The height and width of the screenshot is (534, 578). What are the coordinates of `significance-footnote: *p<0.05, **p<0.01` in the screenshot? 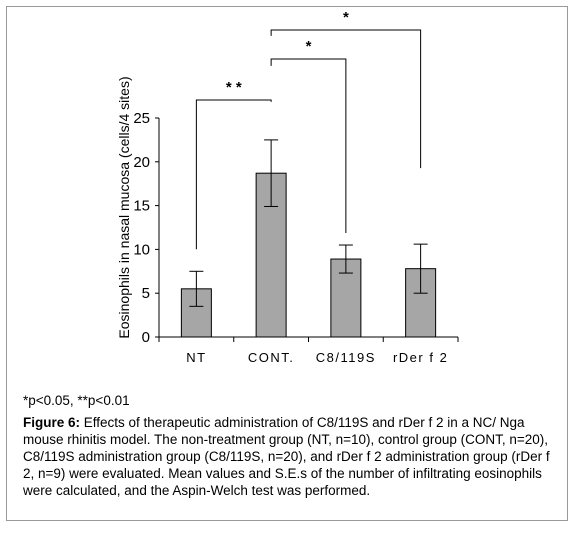 It's located at (76, 400).